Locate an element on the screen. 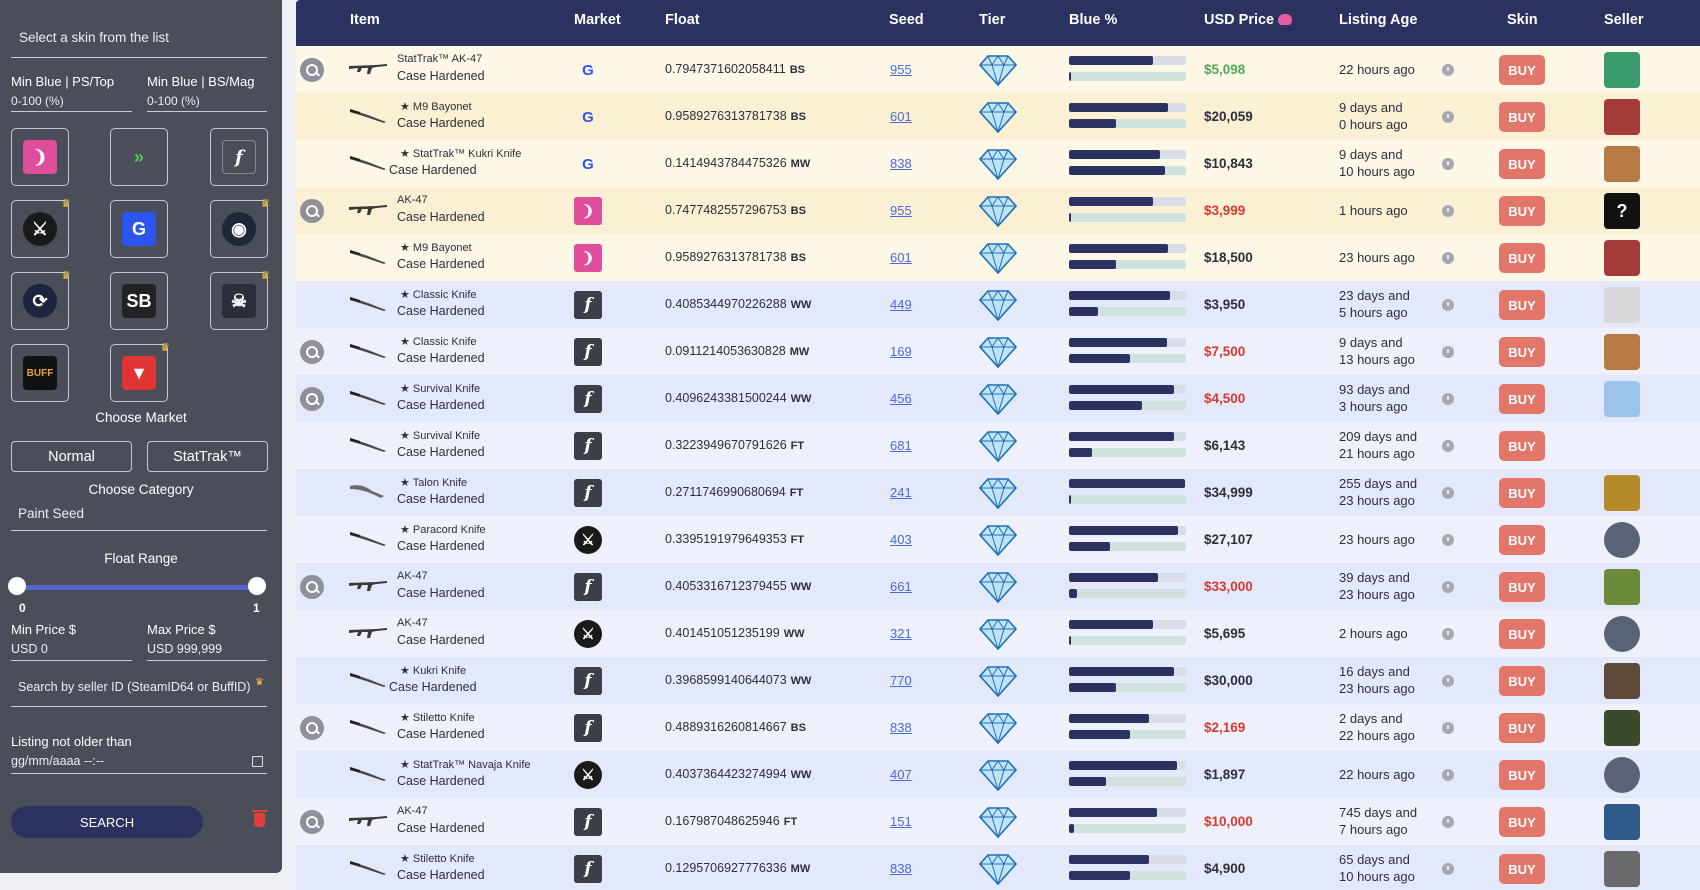 The image size is (1700, 890). stattrak-button: StatTrak™ is located at coordinates (207, 456).